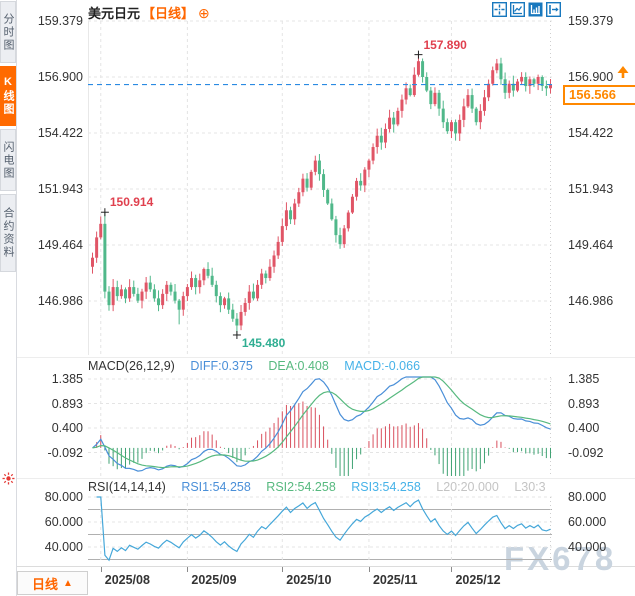 This screenshot has height=596, width=635. Describe the element at coordinates (204, 13) in the screenshot. I see `add-indicator-icon: ⊕` at that location.